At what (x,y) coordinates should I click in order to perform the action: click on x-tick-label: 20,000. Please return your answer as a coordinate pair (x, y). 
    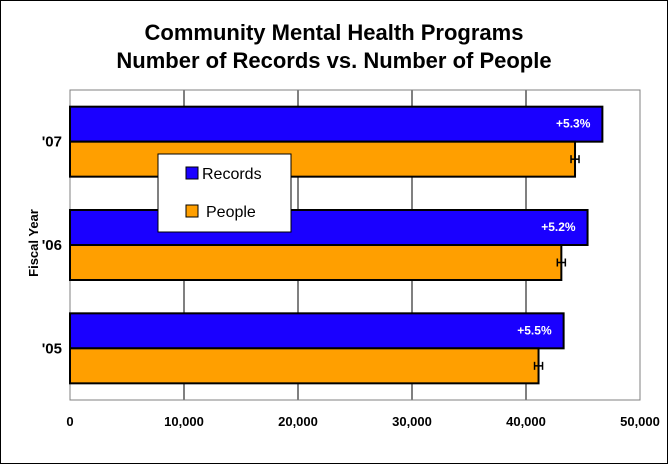
    Looking at the image, I should click on (298, 421).